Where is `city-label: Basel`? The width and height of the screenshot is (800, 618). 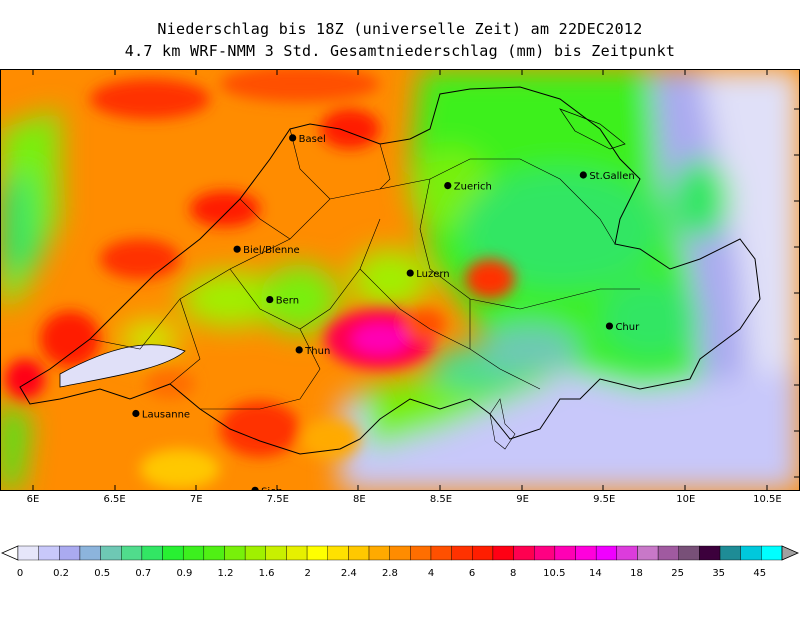 city-label: Basel is located at coordinates (312, 139).